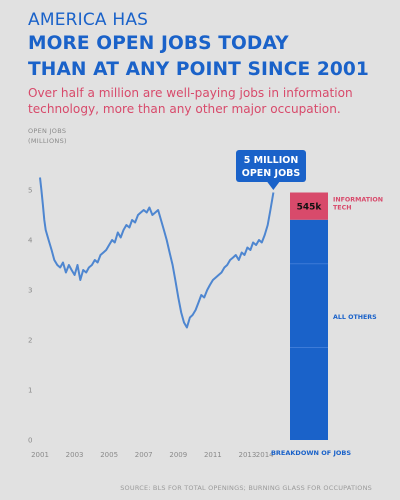 The image size is (400, 500). Describe the element at coordinates (47, 131) in the screenshot. I see `y-axis-label-line-1: OPEN JOBS` at that location.